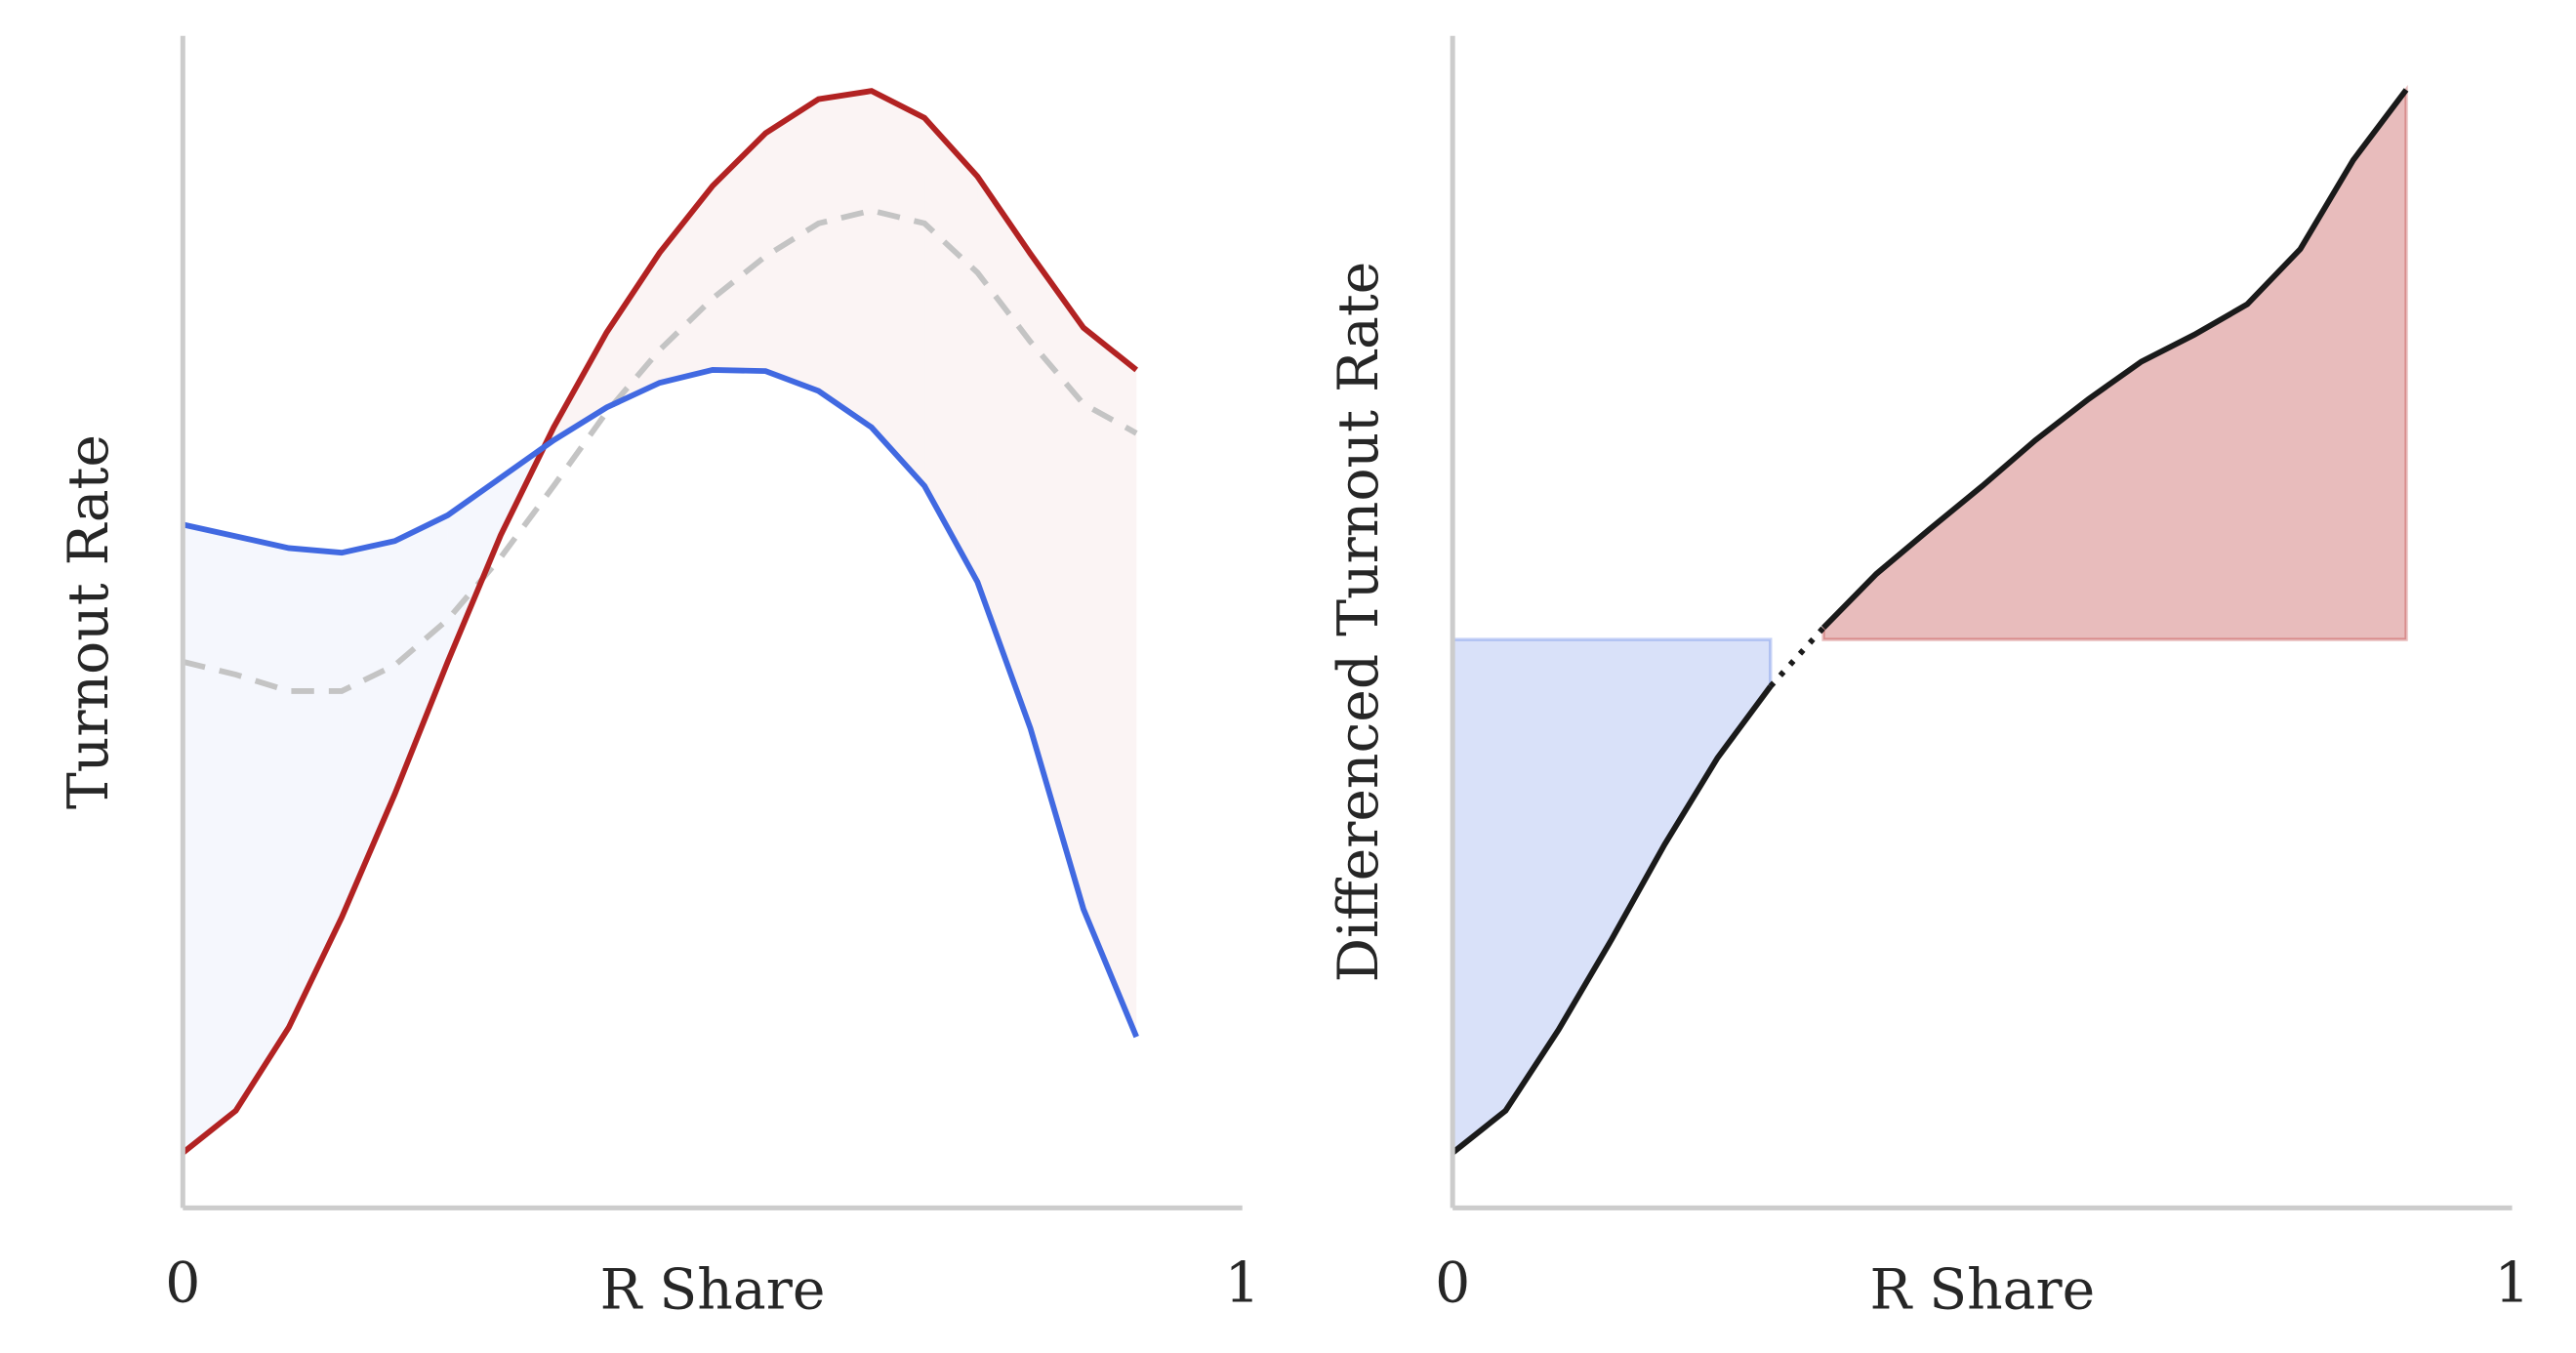 The height and width of the screenshot is (1353, 2576). I want to click on series-line, so click(660, 450).